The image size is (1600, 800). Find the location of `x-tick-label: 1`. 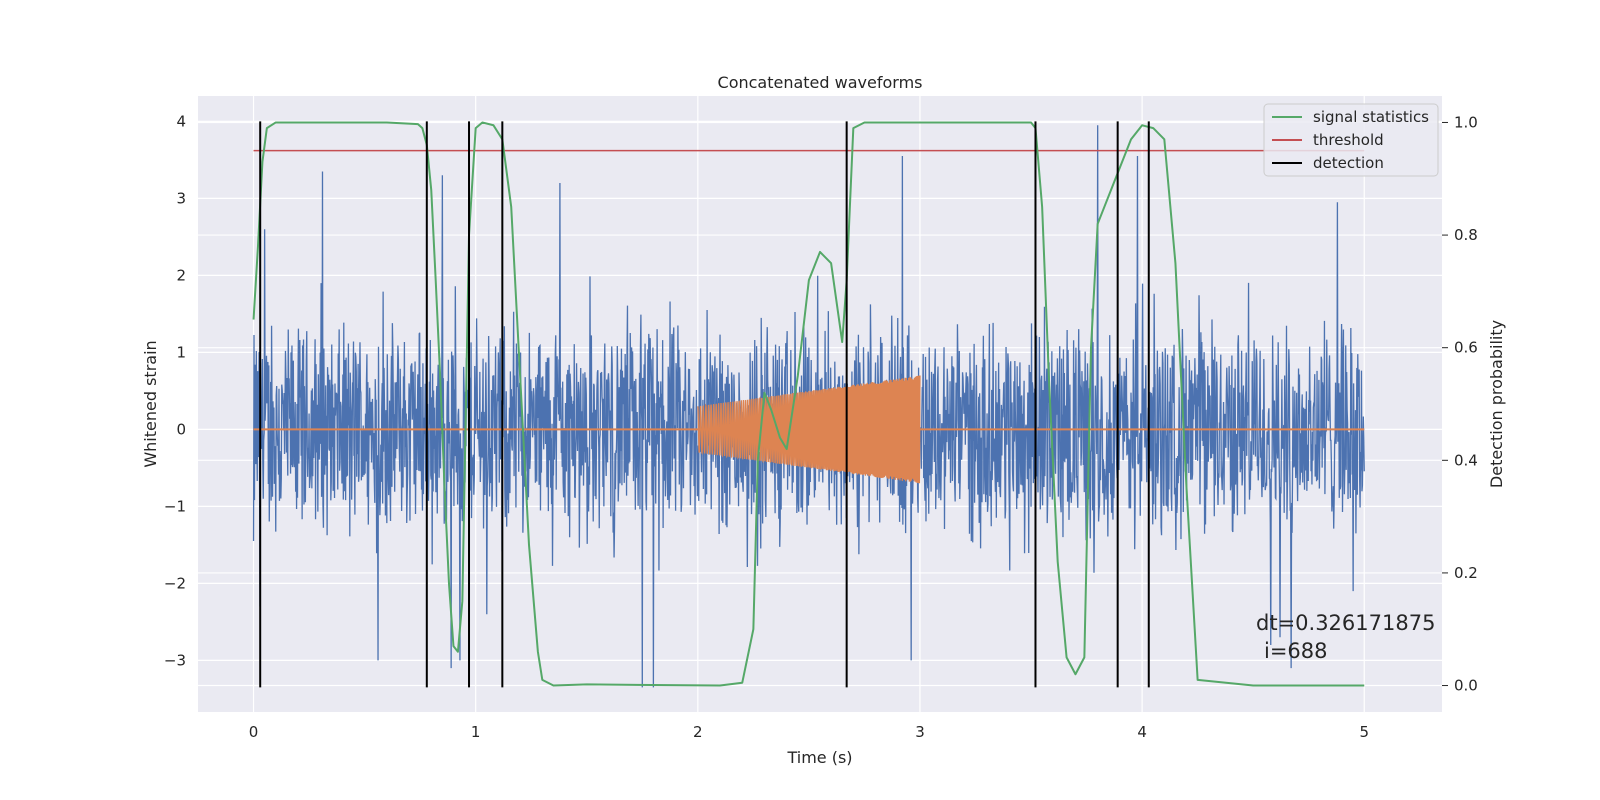

x-tick-label: 1 is located at coordinates (476, 732).